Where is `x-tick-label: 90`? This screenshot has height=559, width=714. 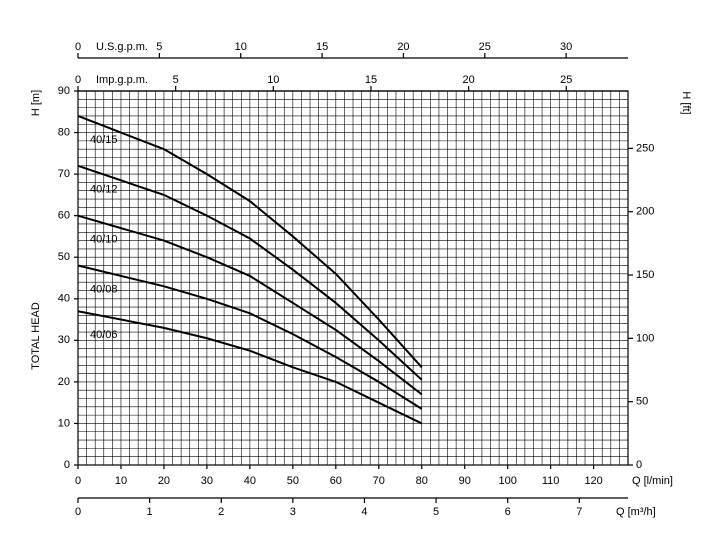
x-tick-label: 90 is located at coordinates (465, 481).